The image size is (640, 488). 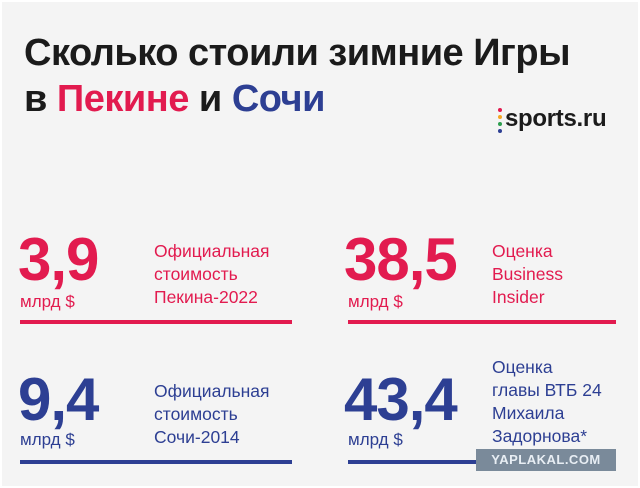 What do you see at coordinates (58, 399) in the screenshot?
I see `stat-sochi-official-value: 9,4` at bounding box center [58, 399].